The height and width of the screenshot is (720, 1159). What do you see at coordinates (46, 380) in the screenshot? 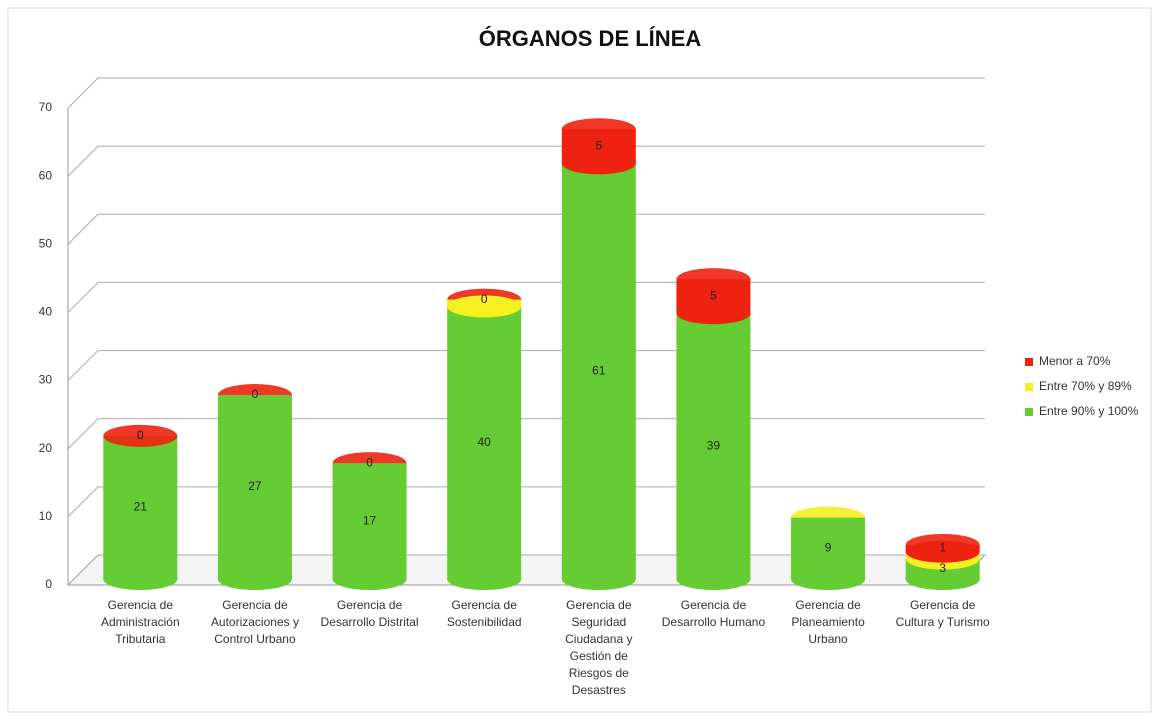
I see `y-tick-label: 30` at bounding box center [46, 380].